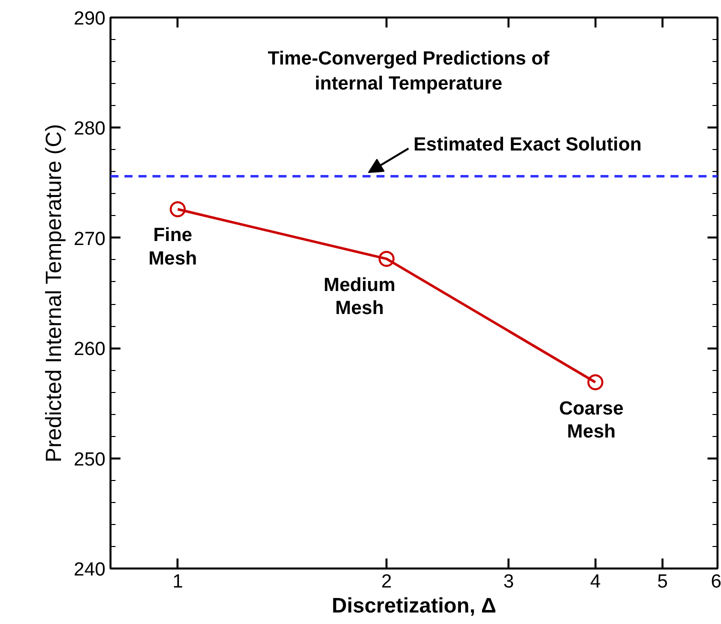 The width and height of the screenshot is (721, 624). Describe the element at coordinates (508, 582) in the screenshot. I see `x-tick-label: 3` at that location.